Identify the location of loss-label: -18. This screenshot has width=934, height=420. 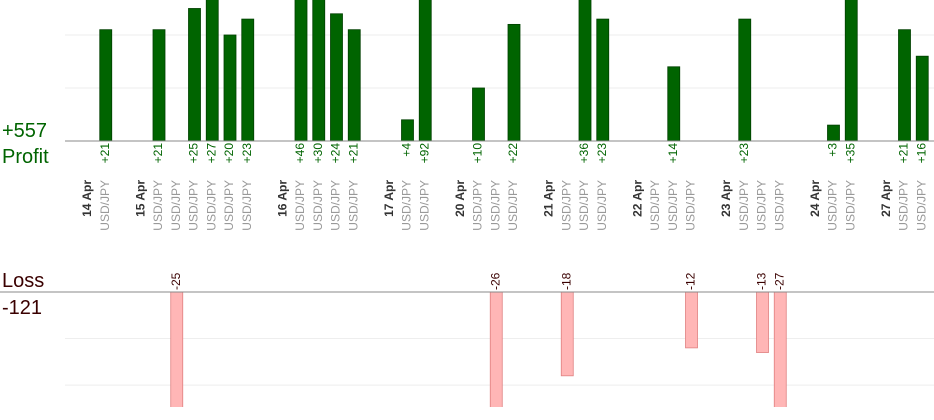
(566, 281).